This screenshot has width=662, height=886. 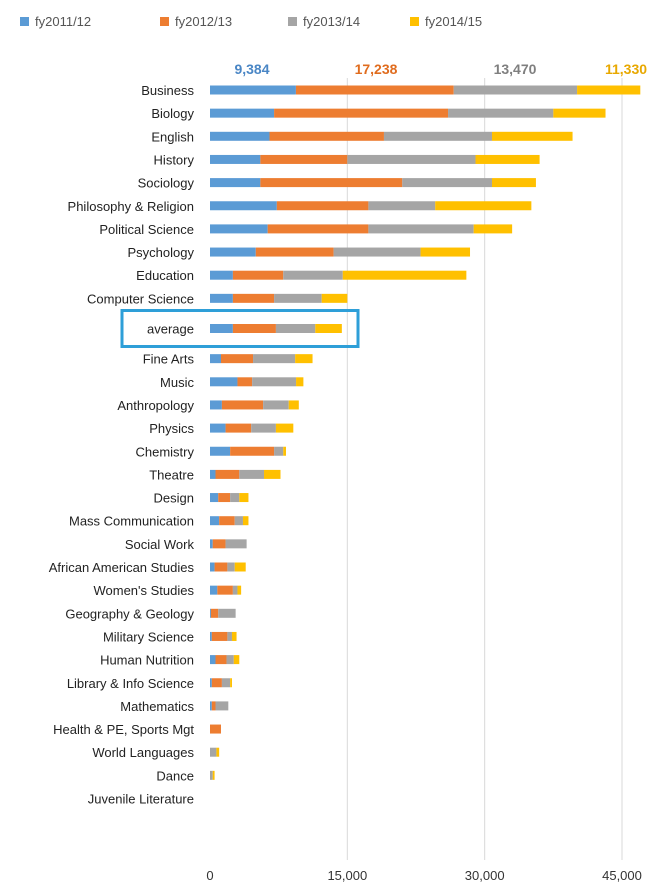 I want to click on category-label-physics: Physics, so click(x=171, y=428).